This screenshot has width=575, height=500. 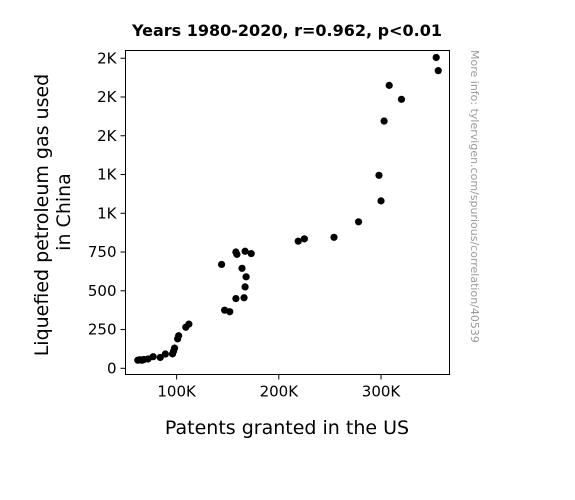 What do you see at coordinates (286, 30) in the screenshot?
I see `chart-title: Years 1980-2020, r=0.962, p<0.01` at bounding box center [286, 30].